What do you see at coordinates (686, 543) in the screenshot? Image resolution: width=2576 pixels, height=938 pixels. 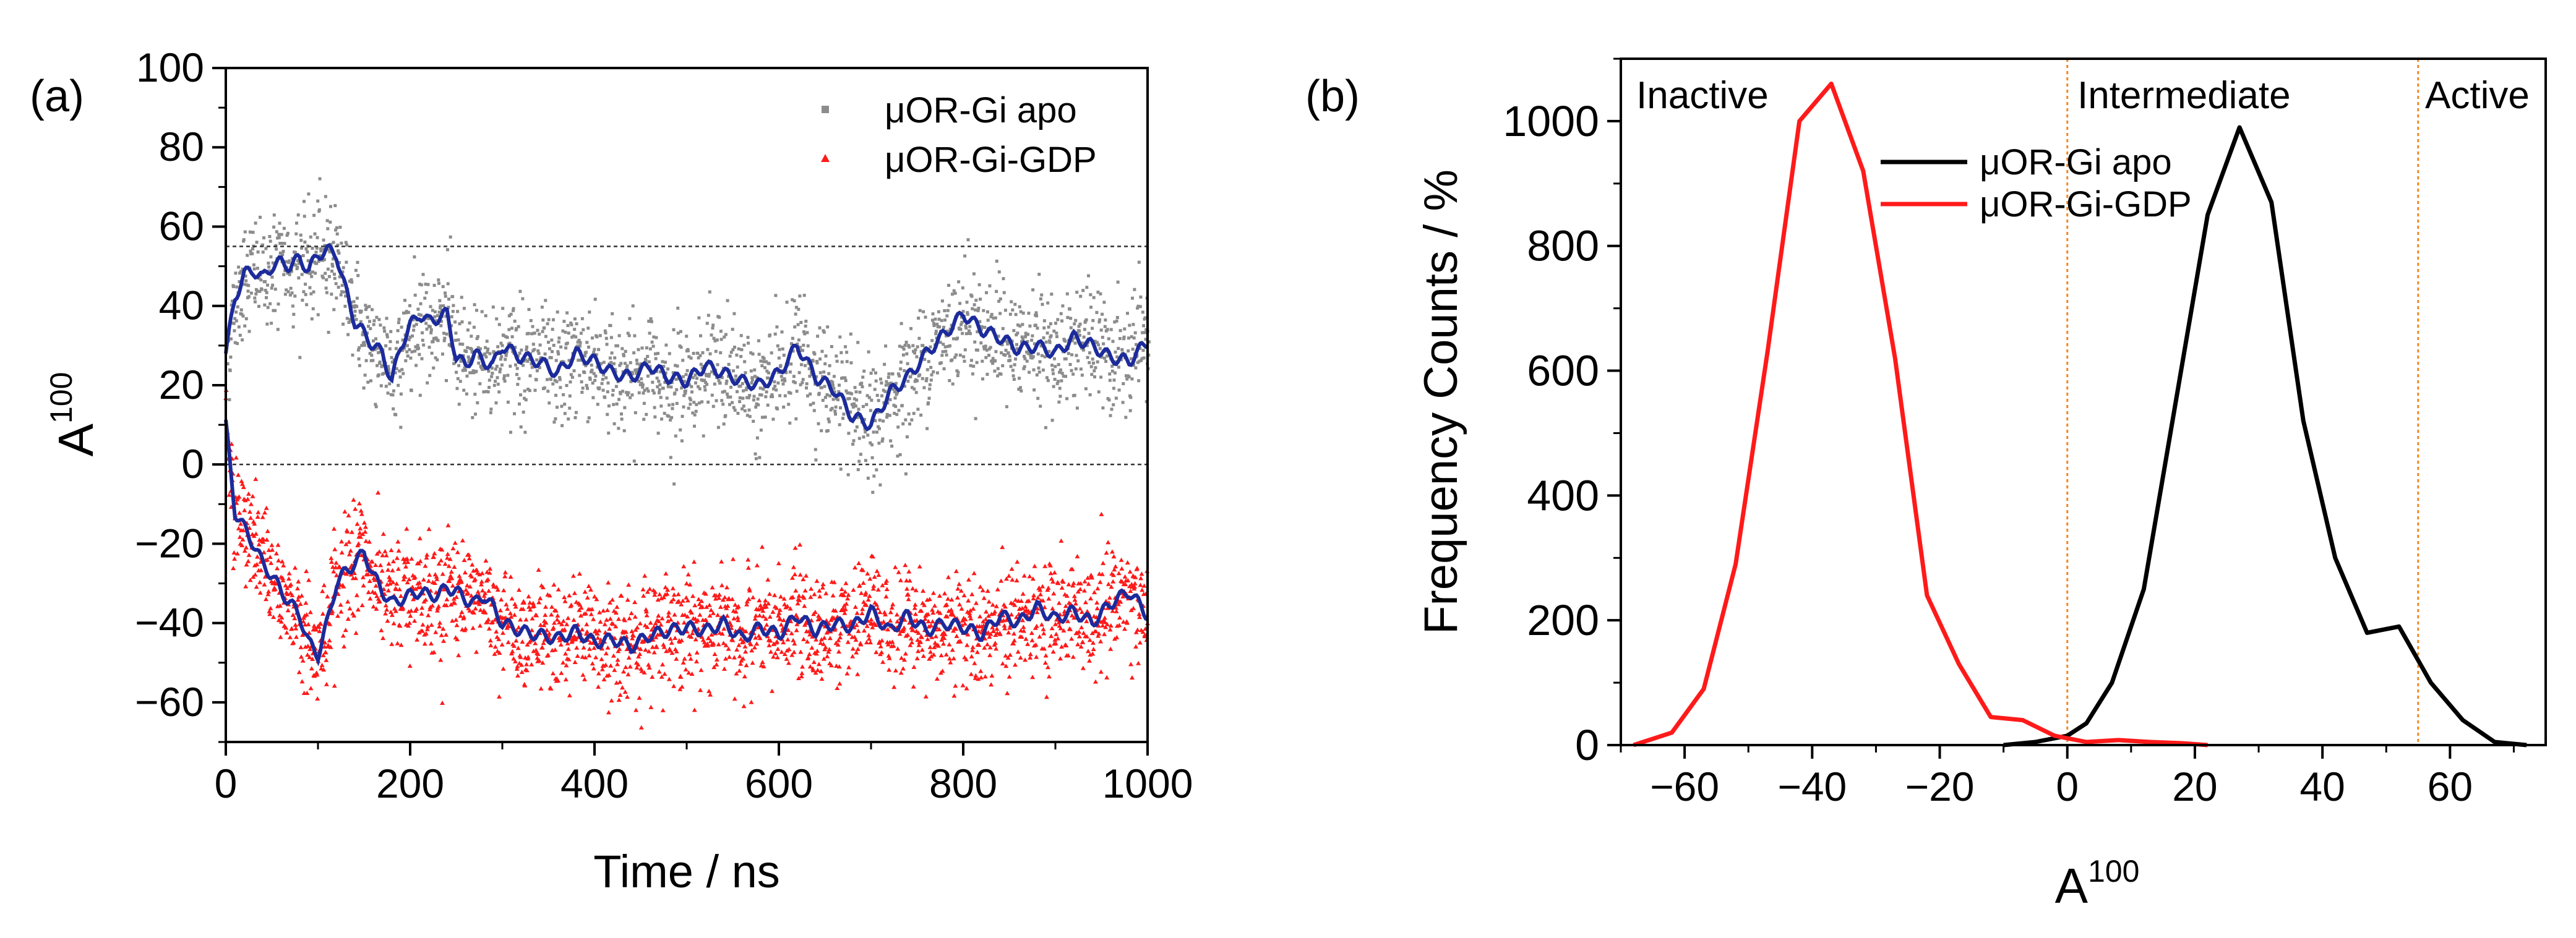 I see `smoothed-line-gdp` at bounding box center [686, 543].